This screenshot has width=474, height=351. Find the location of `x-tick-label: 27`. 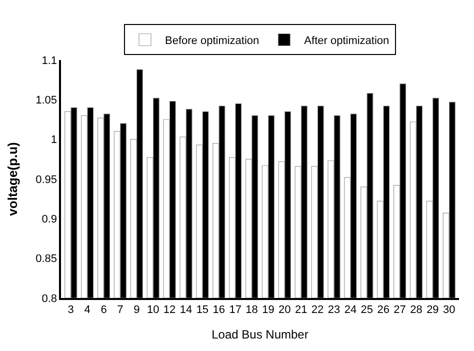

x-tick-label: 27 is located at coordinates (400, 310).